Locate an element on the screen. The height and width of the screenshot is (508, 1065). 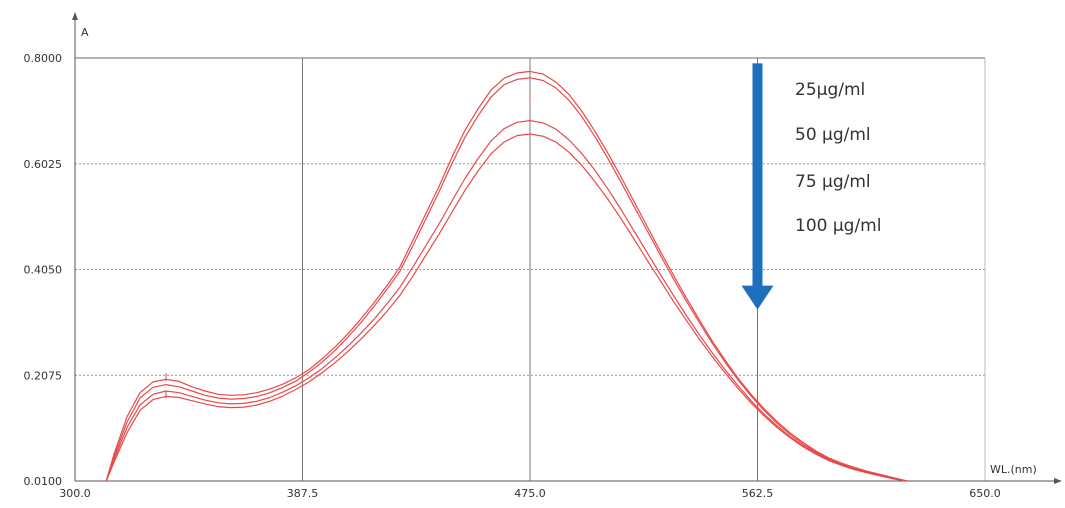
concentration-label: 100 µg/ml is located at coordinates (838, 226).